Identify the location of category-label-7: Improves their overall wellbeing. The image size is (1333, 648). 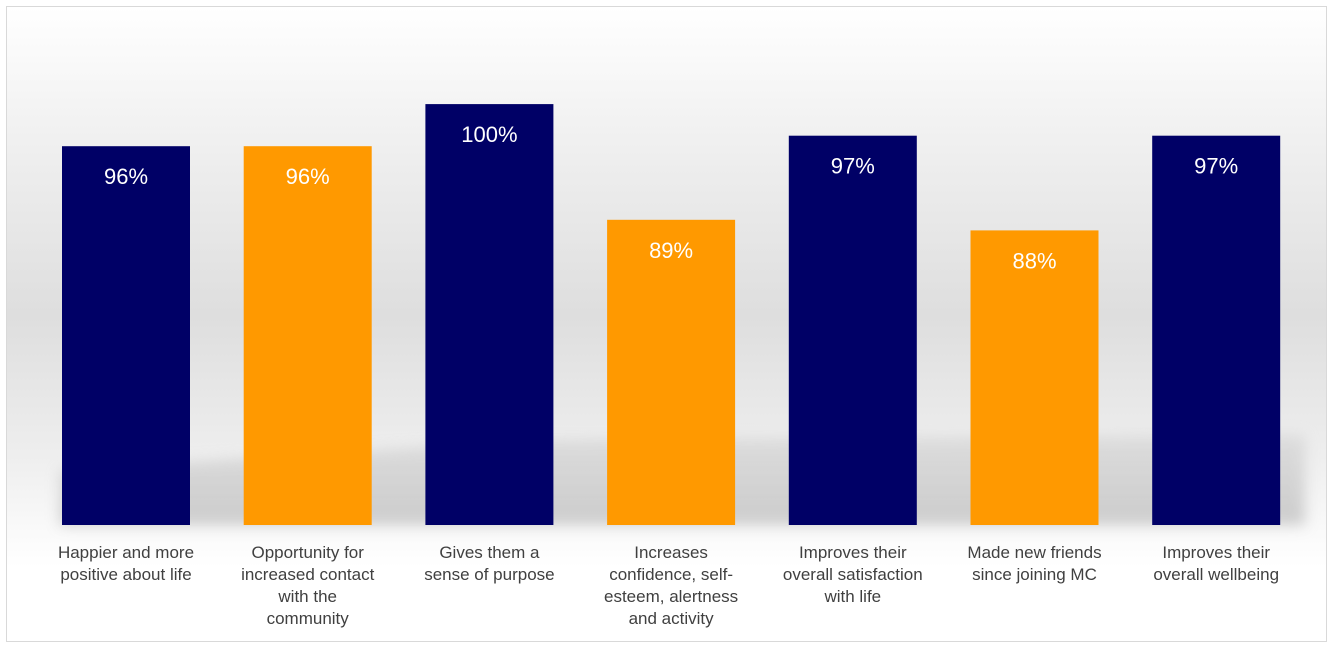
(1216, 563).